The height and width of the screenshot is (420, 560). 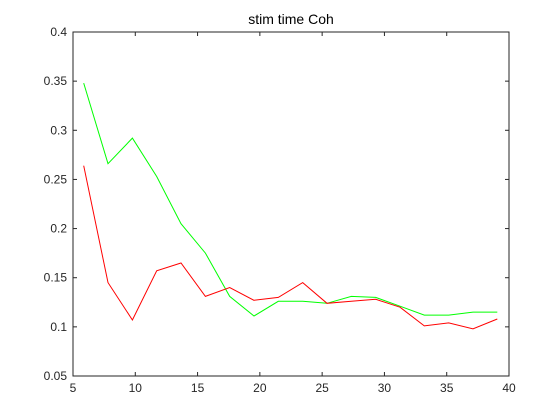 I want to click on x-tick-label: 5, so click(x=73, y=388).